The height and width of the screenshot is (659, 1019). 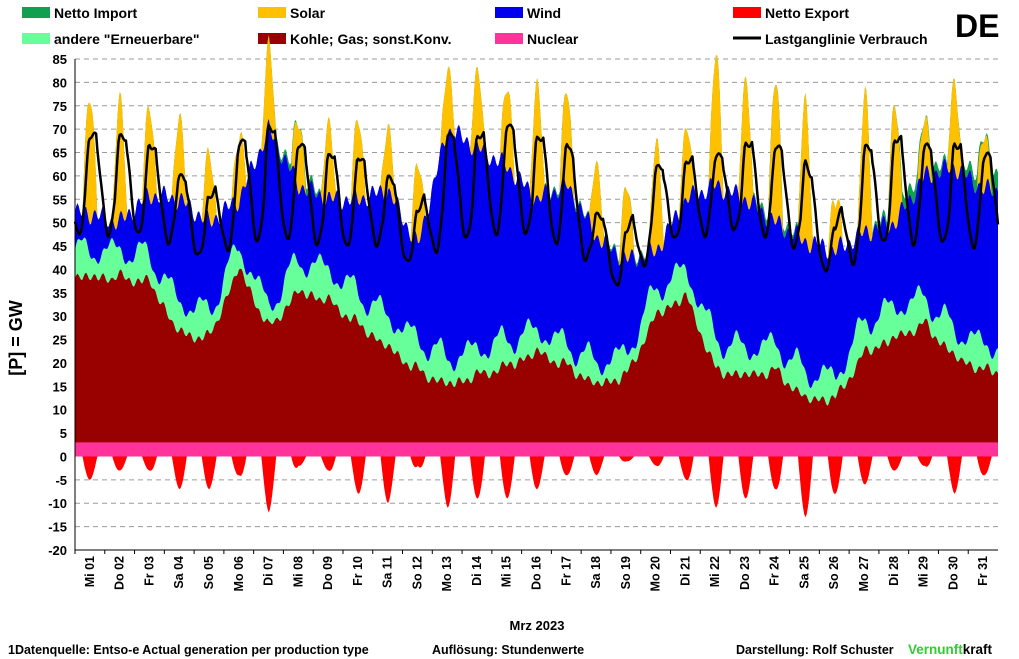 I want to click on country-code: DE, so click(x=977, y=26).